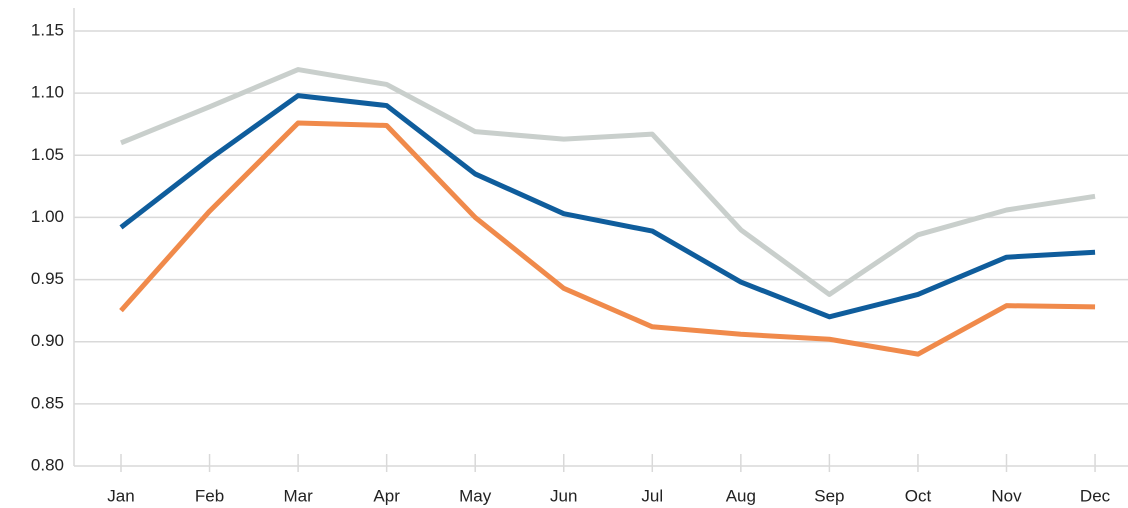  What do you see at coordinates (298, 495) in the screenshot?
I see `x-tick-label: Mar` at bounding box center [298, 495].